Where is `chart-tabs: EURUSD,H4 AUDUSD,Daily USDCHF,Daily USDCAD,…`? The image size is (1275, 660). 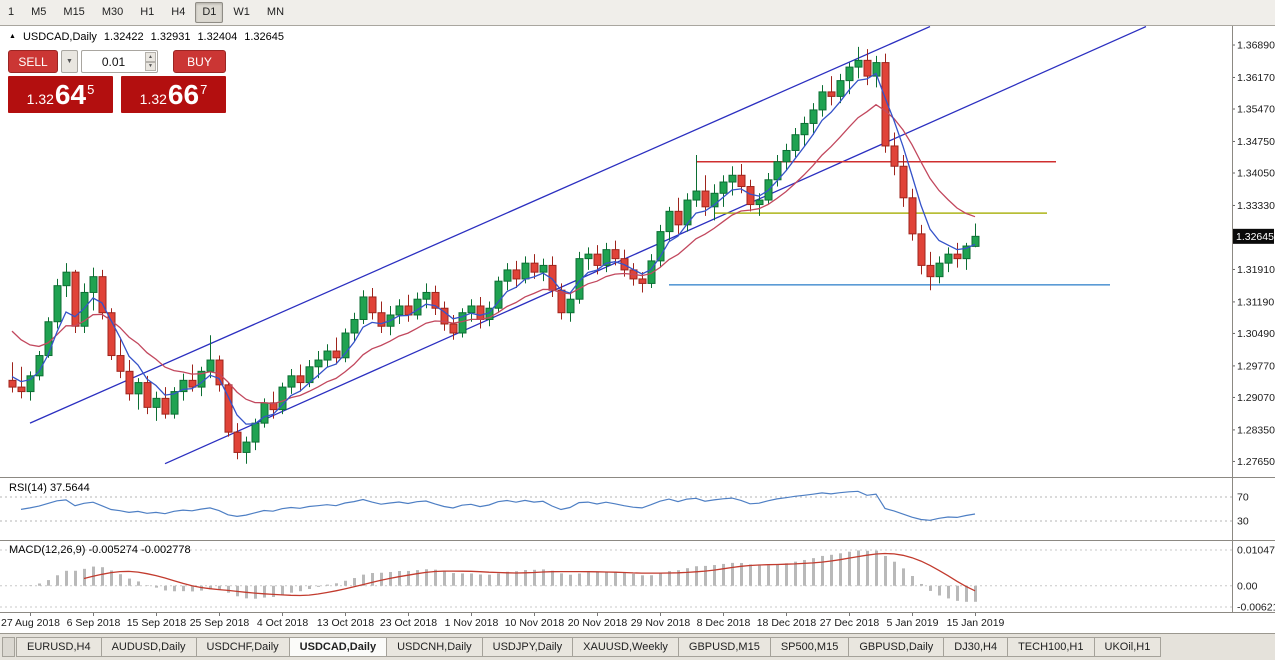 chart-tabs: EURUSD,H4 AUDUSD,Daily USDCHF,Daily USDCAD,… is located at coordinates (589, 647).